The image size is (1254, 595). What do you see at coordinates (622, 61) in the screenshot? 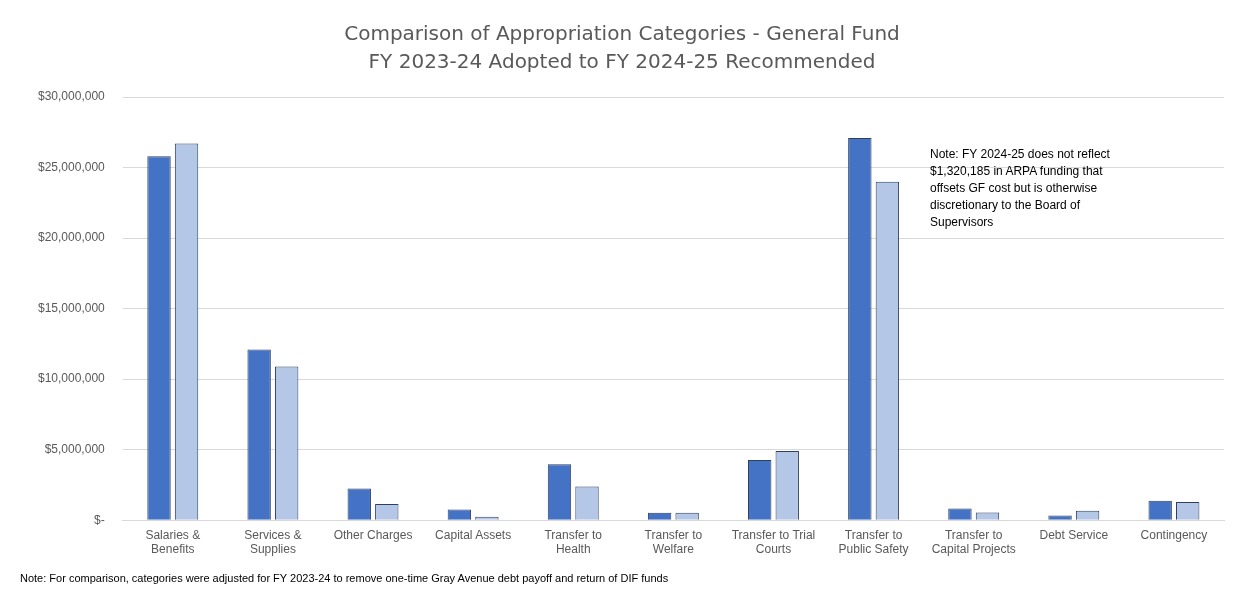
I see `chart-subtitle: FY 2023-24 Adopted to FY 2024-25 Recommended` at bounding box center [622, 61].